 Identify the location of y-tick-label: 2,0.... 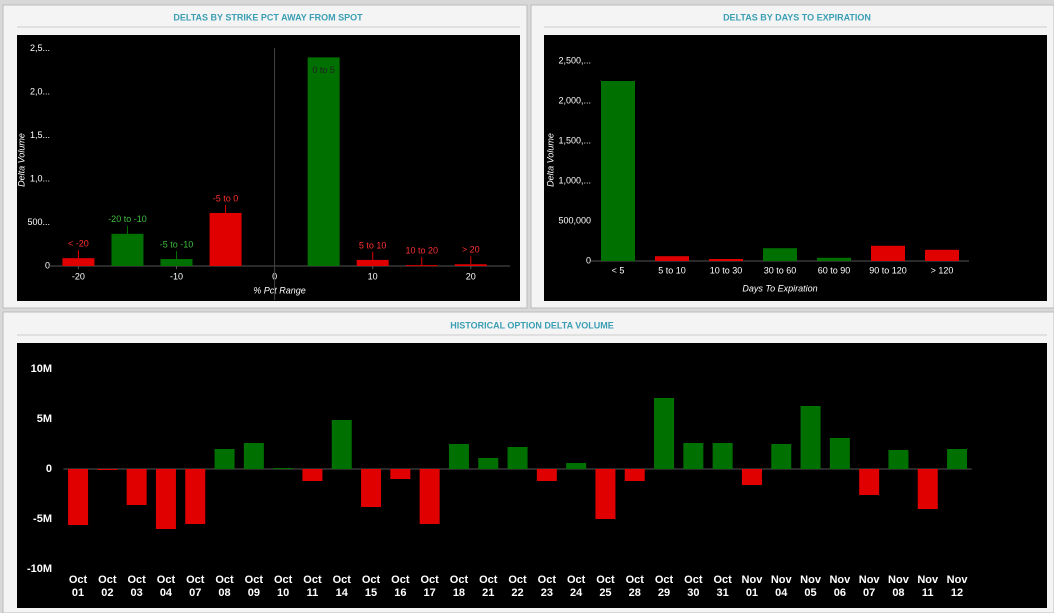
(40, 92).